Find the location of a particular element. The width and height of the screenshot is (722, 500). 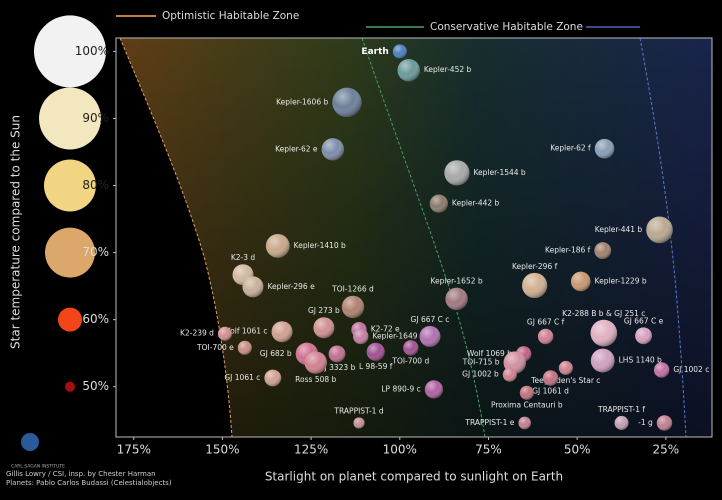

x-tick-label: 175% is located at coordinates (134, 450).